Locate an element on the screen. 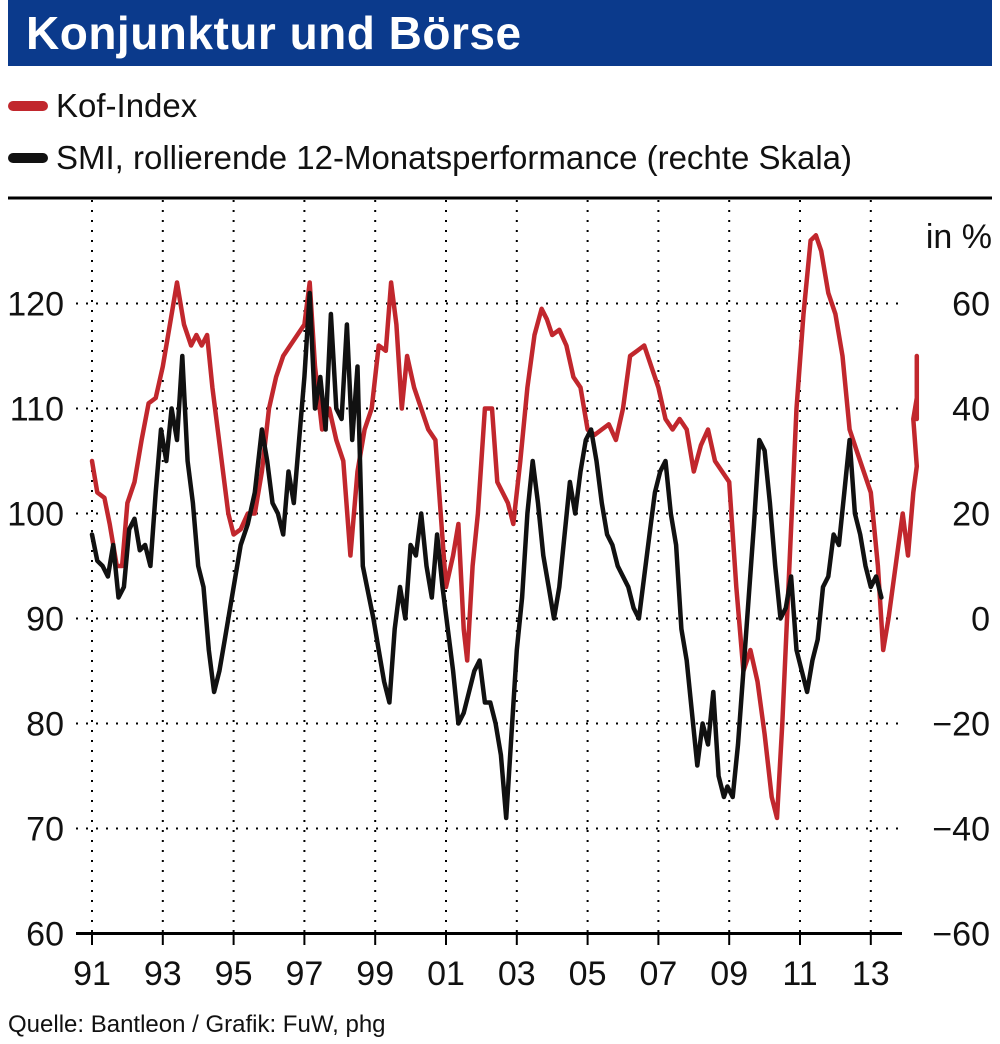 Image resolution: width=1000 pixels, height=1044 pixels. left-axis-tick-label: 100 is located at coordinates (35, 515).